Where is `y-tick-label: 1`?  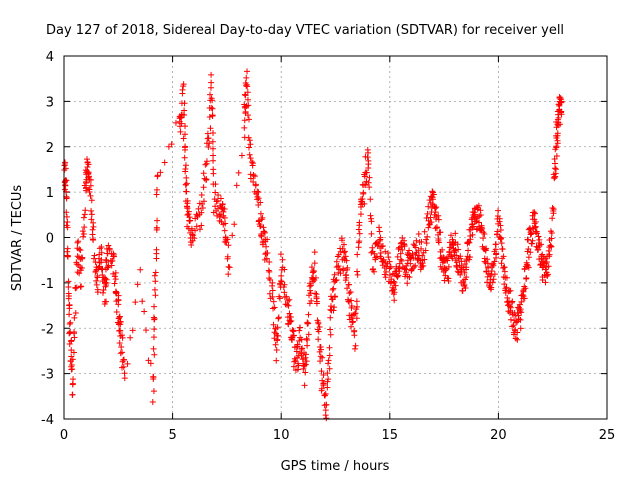
y-tick-label: 1 is located at coordinates (50, 193).